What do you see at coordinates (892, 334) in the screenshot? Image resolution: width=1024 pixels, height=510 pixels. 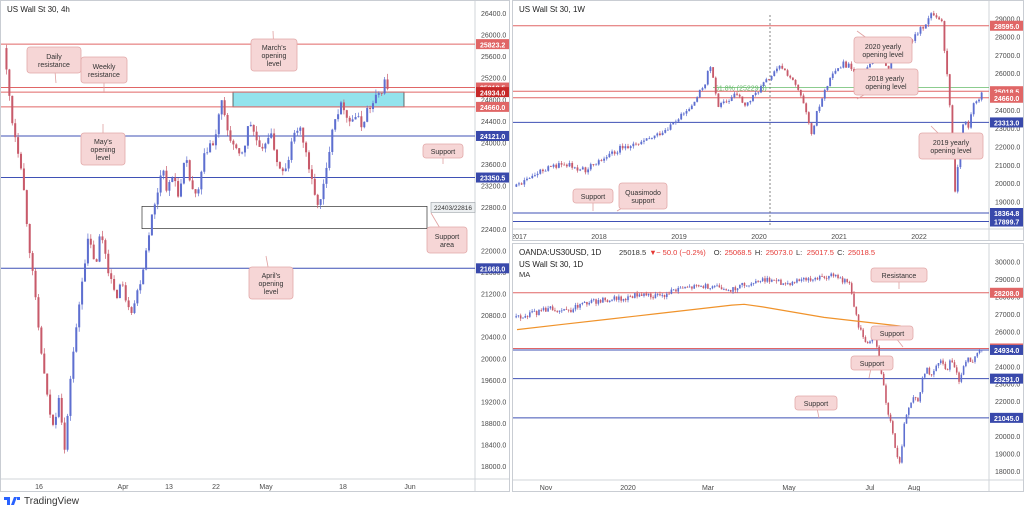 I see `callout-text: Support` at bounding box center [892, 334].